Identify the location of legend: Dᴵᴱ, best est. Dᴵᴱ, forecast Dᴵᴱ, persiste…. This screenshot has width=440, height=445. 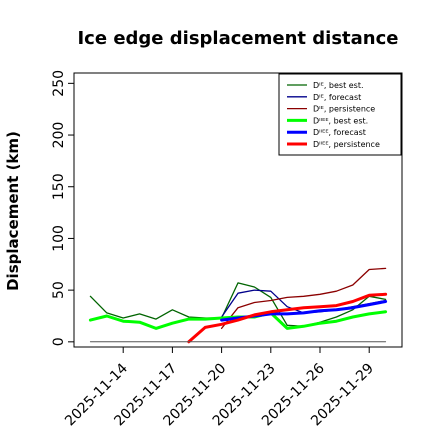
(340, 114).